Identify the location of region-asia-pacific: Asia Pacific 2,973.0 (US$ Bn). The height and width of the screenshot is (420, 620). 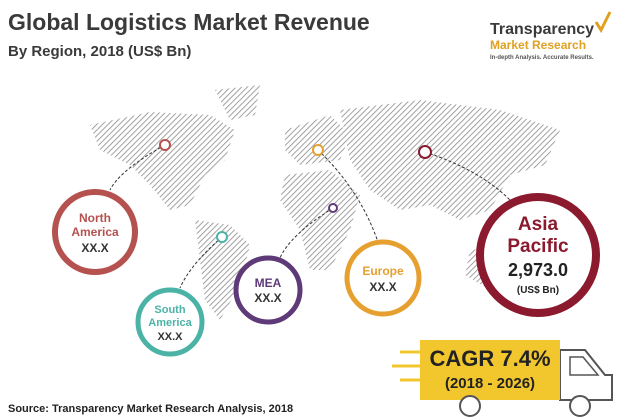
(538, 255).